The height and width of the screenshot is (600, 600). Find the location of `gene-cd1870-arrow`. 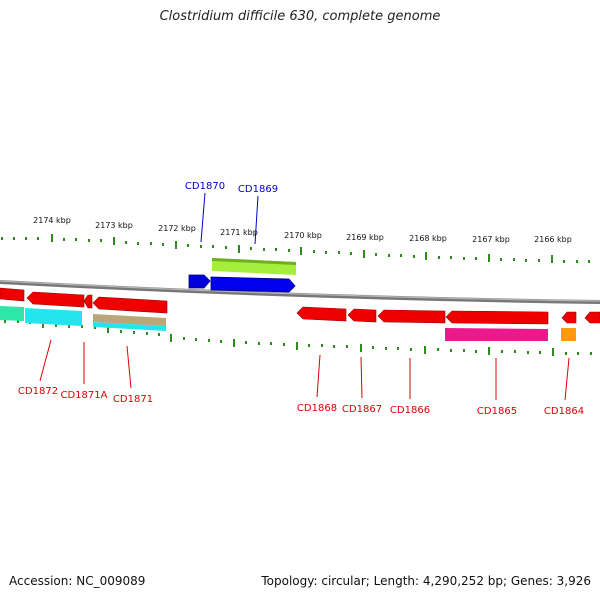

gene-cd1870-arrow is located at coordinates (199, 281).